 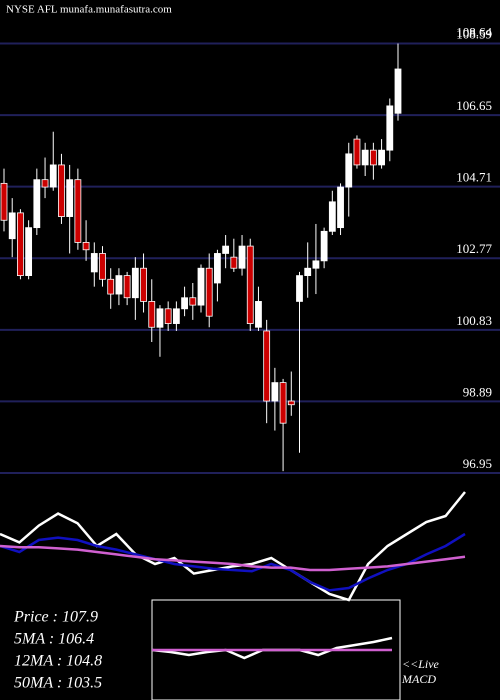 I want to click on y-tick-label: 100.83, so click(x=474, y=320).